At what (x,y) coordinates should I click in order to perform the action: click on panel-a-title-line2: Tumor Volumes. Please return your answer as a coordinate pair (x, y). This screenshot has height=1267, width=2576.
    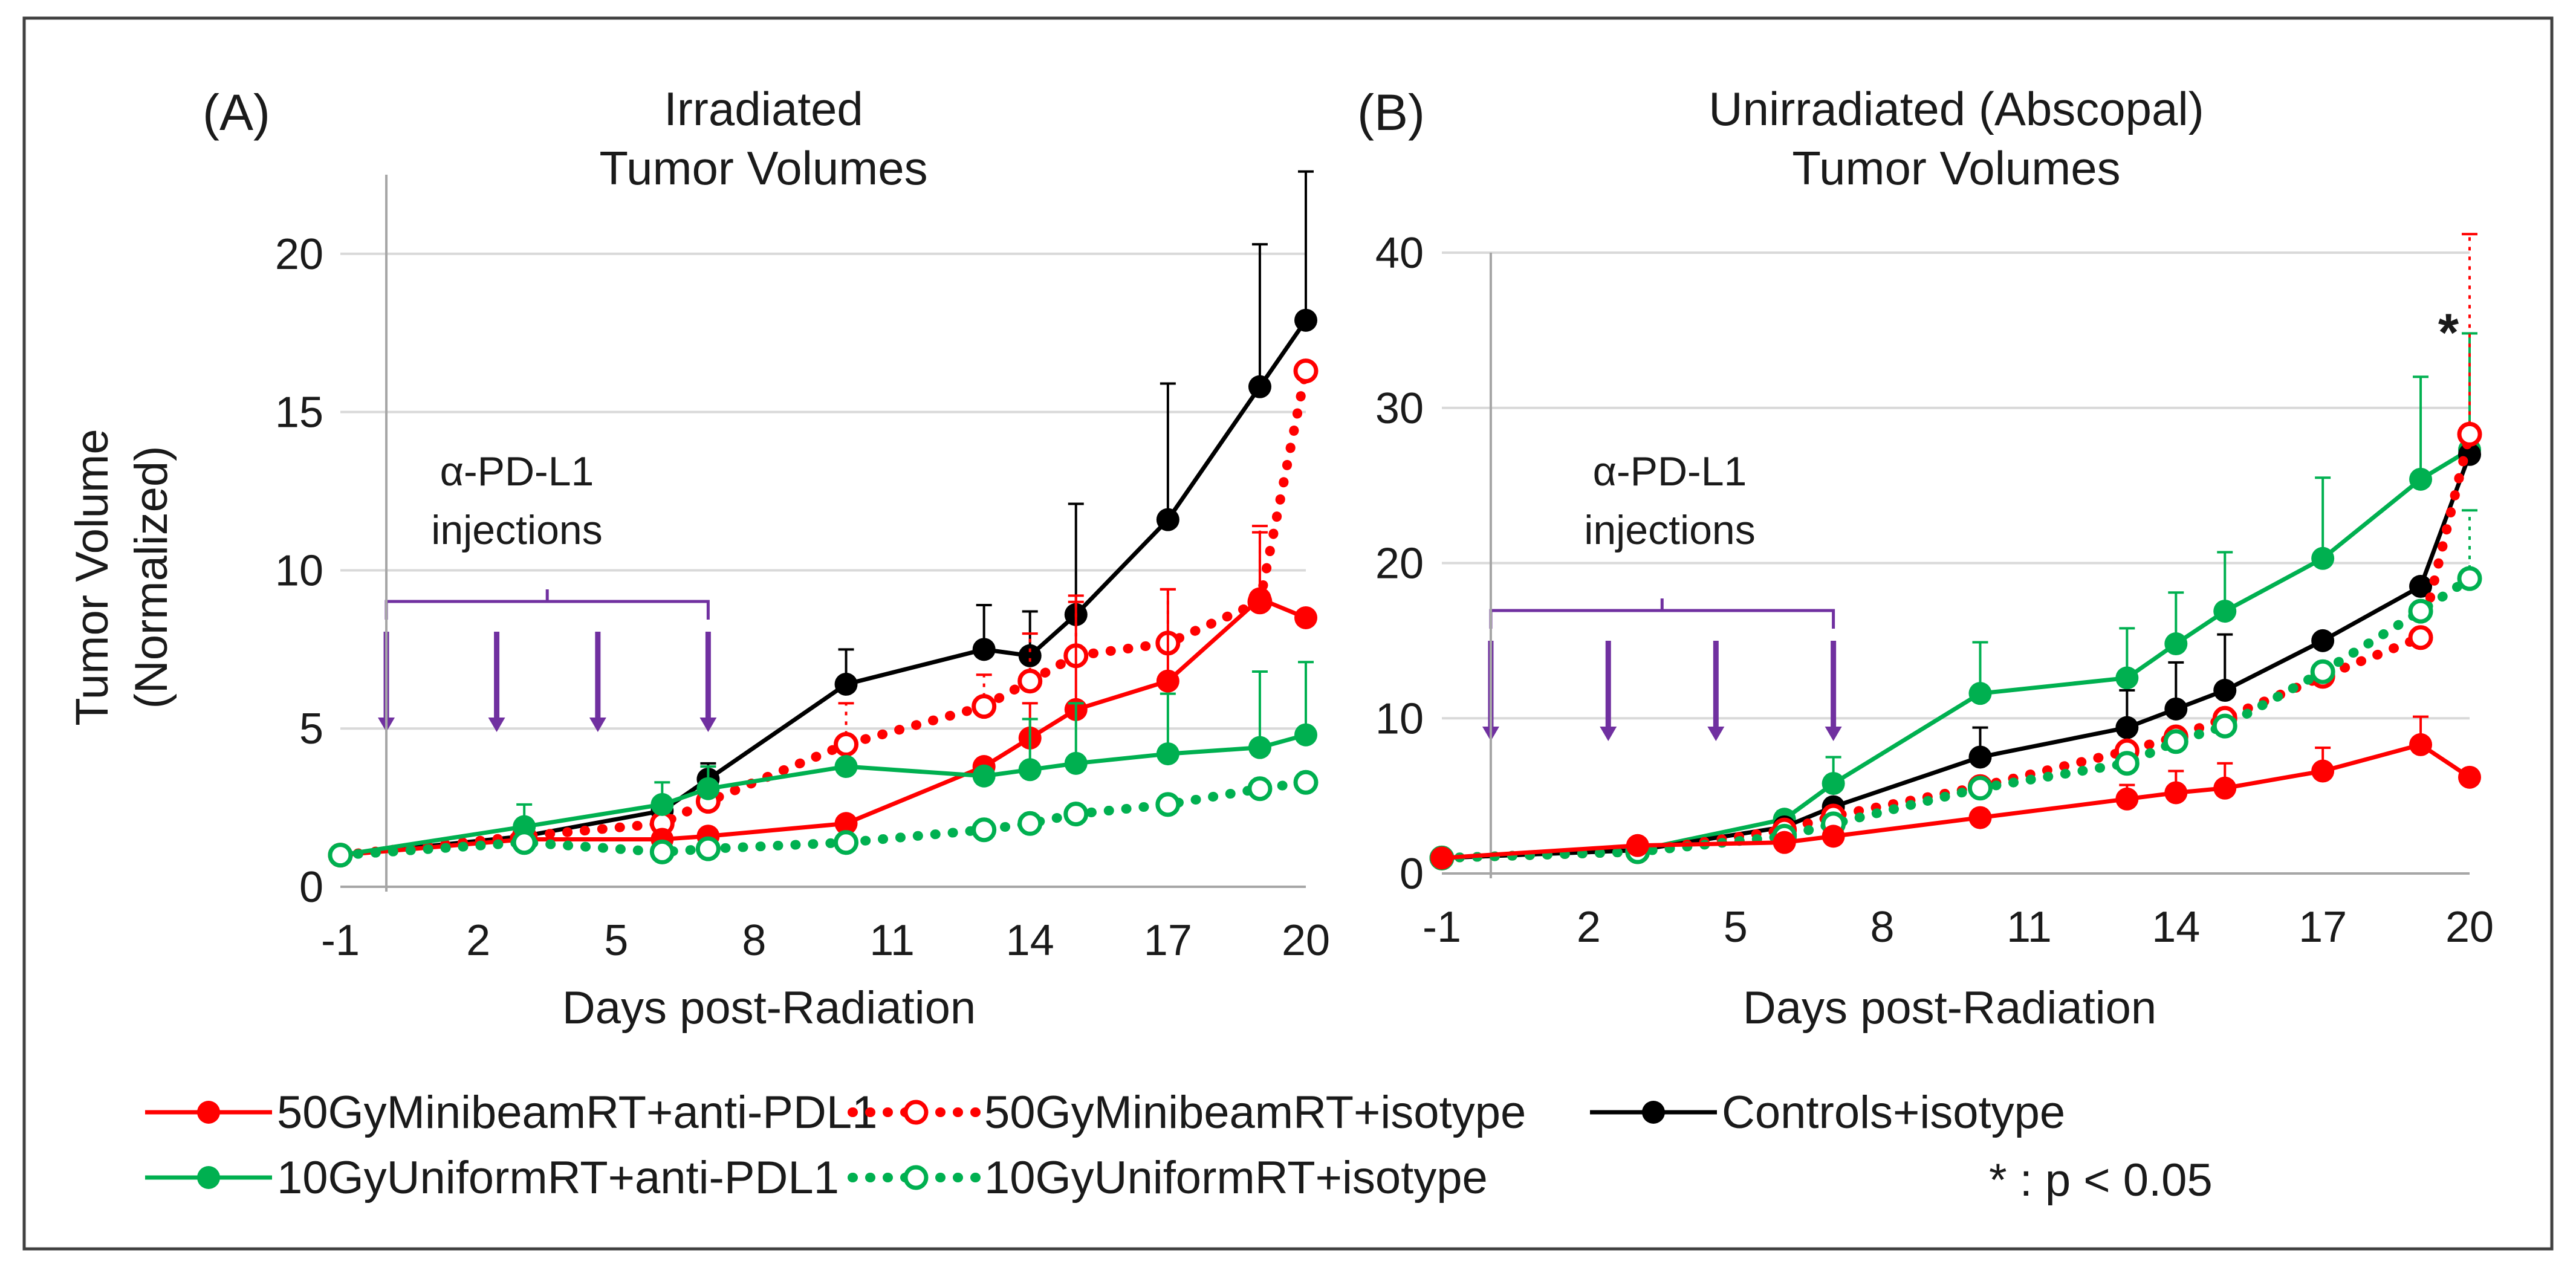
    Looking at the image, I should click on (763, 168).